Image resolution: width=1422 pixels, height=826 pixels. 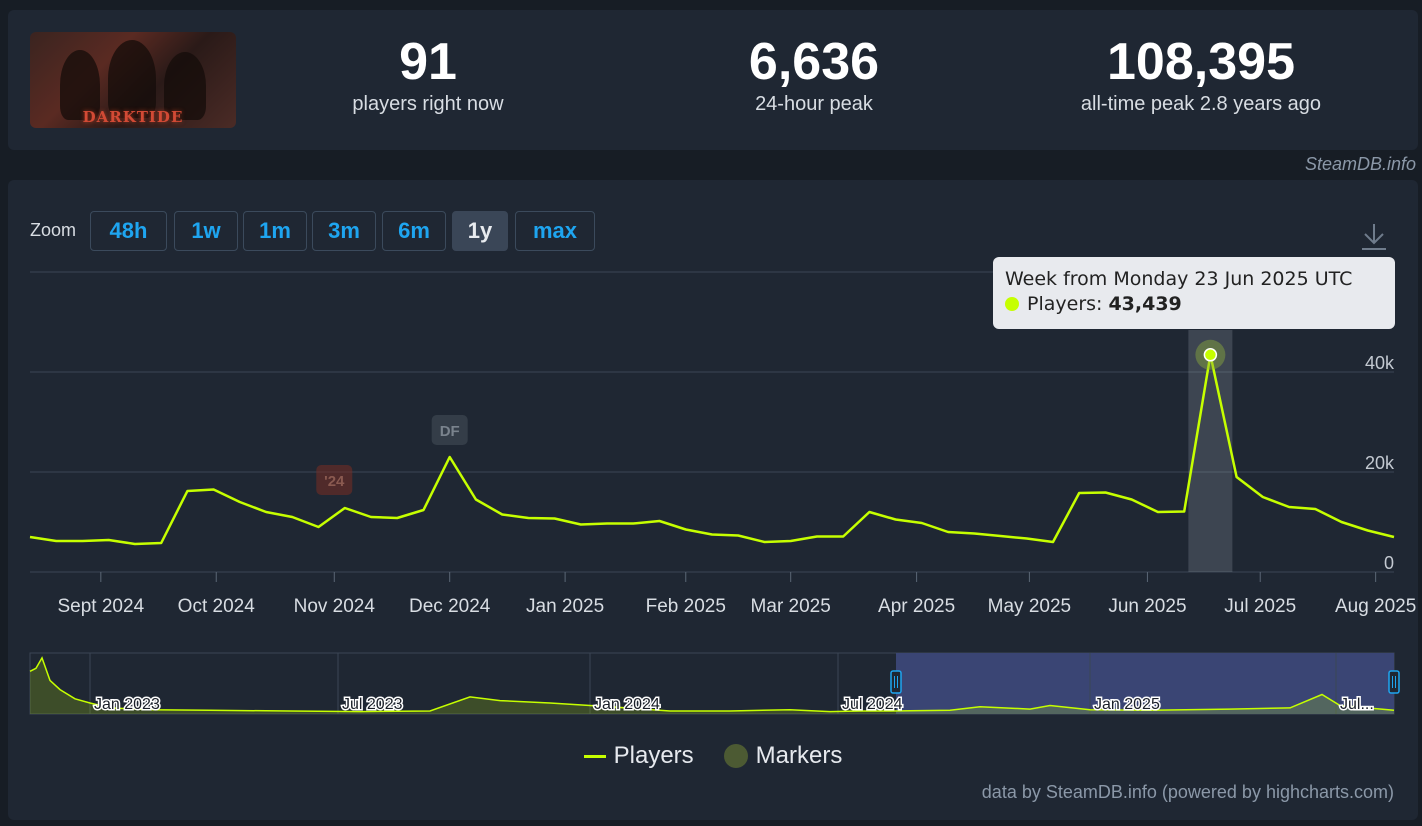 I want to click on y-tick-label: 20k, so click(x=1380, y=463).